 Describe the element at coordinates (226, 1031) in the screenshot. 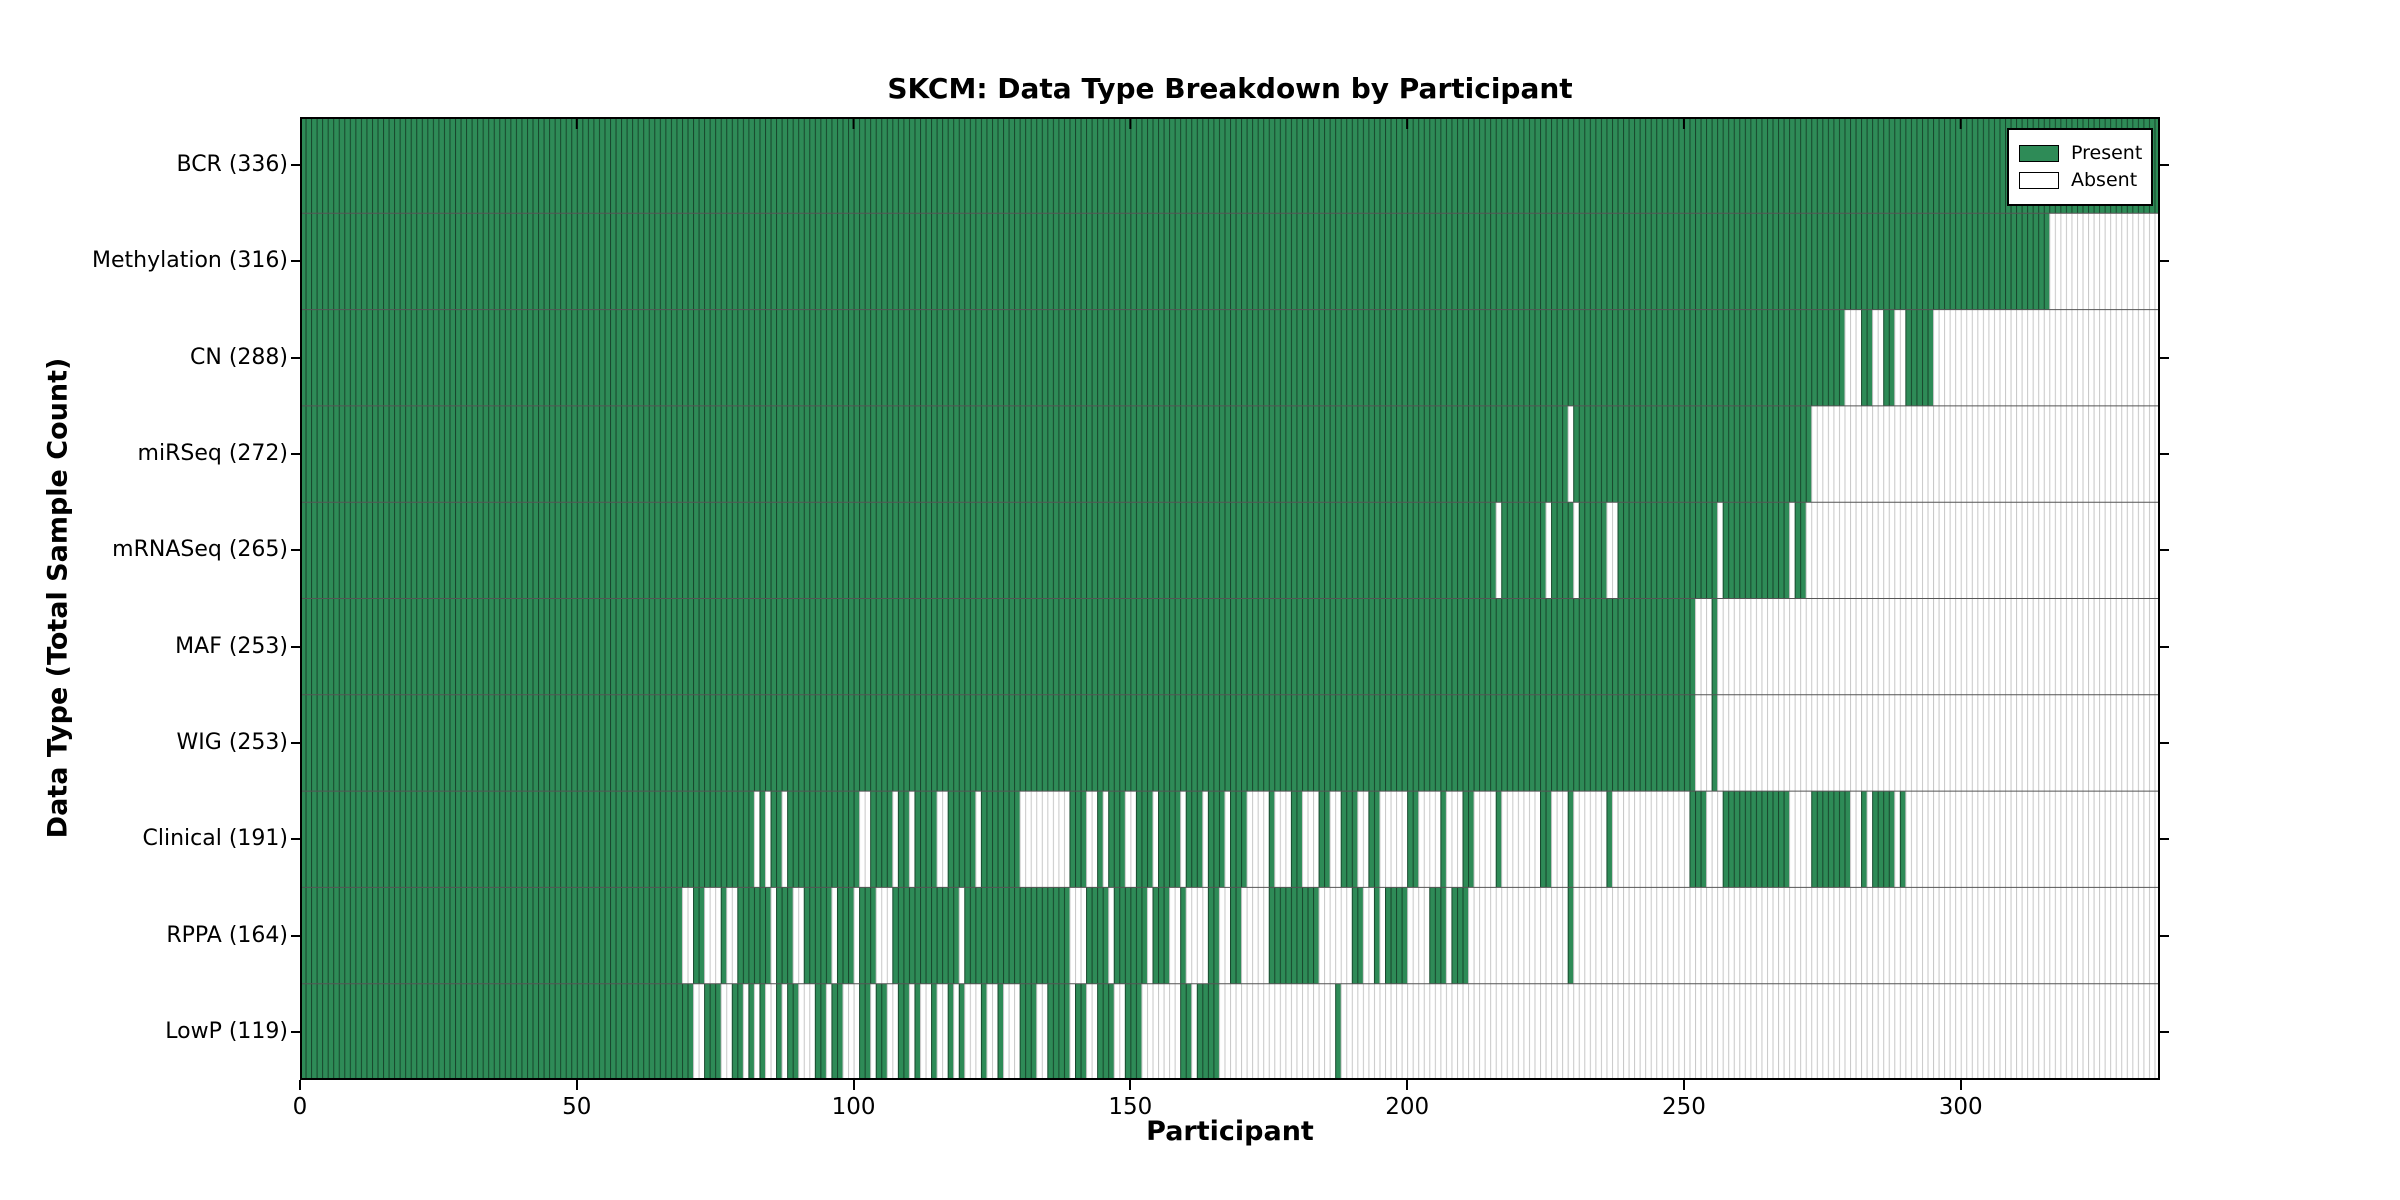

I see `row-label-lowp: LowP (119)` at that location.